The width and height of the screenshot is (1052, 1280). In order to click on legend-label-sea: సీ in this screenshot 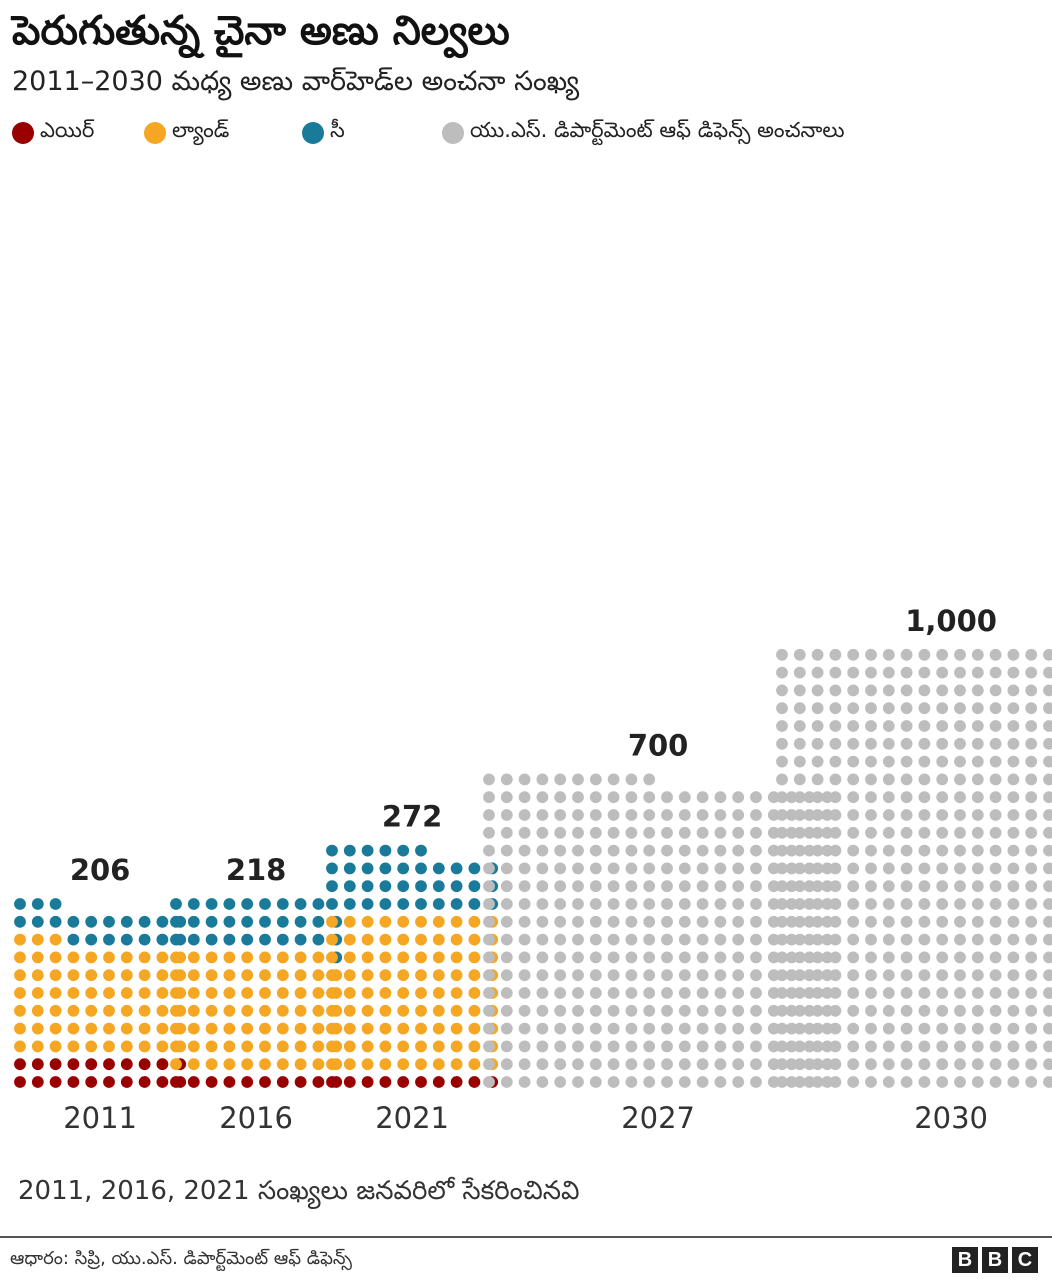, I will do `click(337, 130)`.